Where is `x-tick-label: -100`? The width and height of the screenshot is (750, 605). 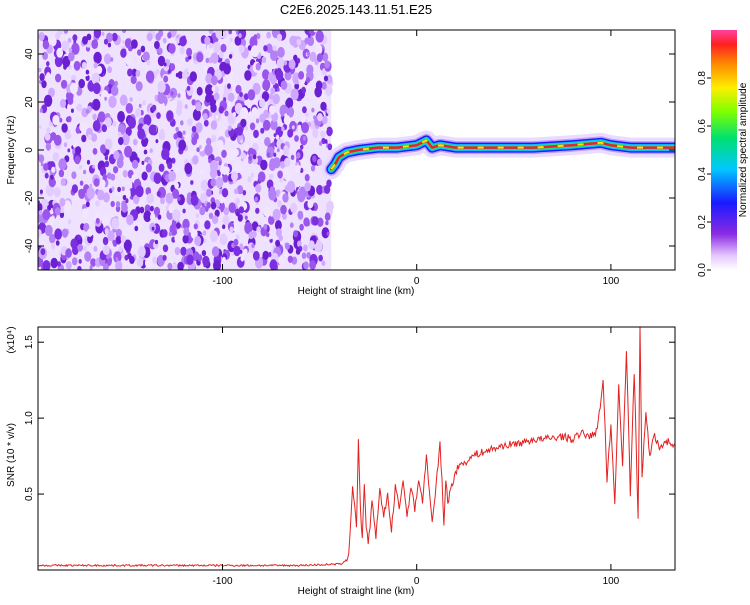
x-tick-label: -100 is located at coordinates (222, 581).